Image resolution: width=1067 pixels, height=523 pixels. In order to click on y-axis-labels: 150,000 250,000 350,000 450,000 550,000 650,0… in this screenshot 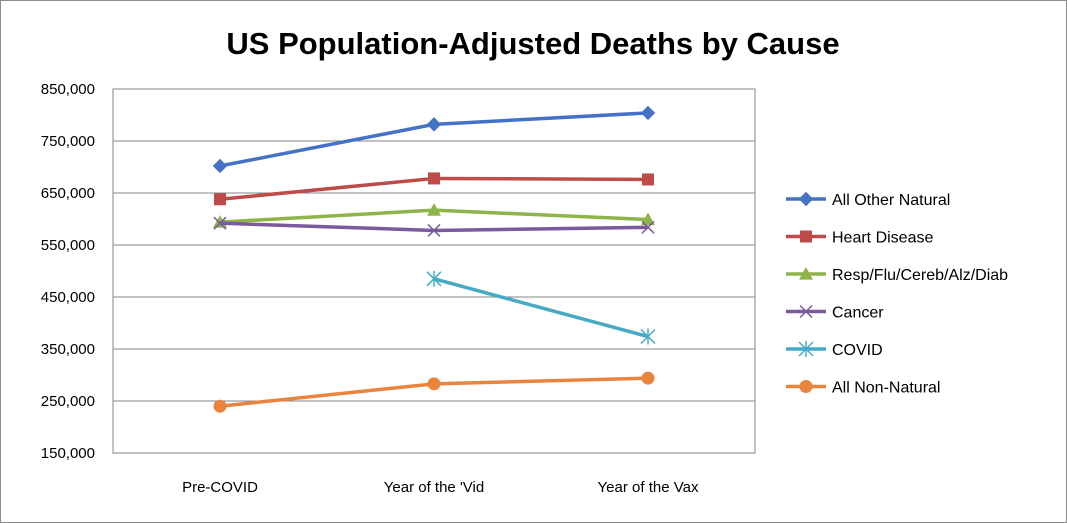, I will do `click(68, 271)`.